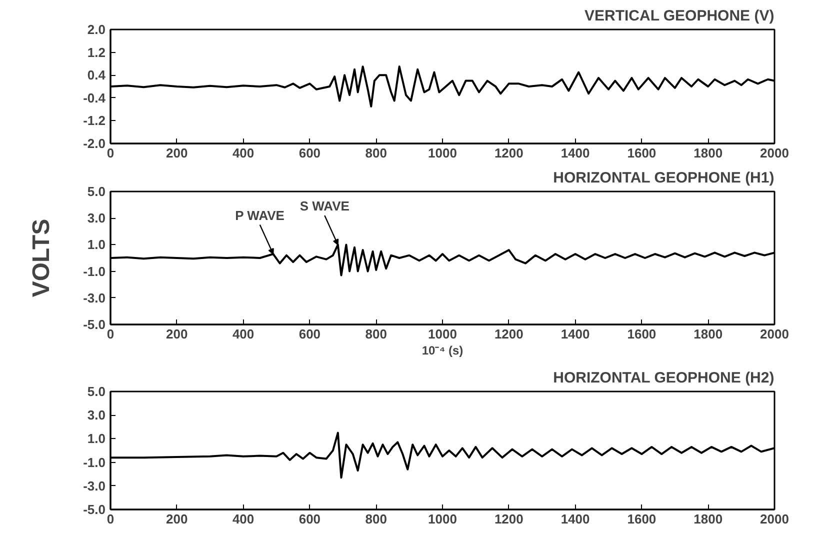 This screenshot has width=834, height=546. I want to click on y-tick-label: -2.0, so click(94, 143).